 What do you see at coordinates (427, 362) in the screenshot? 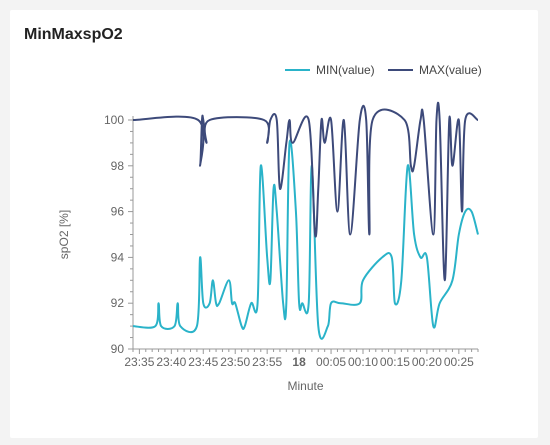
I see `x-tick-label: 00:20` at bounding box center [427, 362].